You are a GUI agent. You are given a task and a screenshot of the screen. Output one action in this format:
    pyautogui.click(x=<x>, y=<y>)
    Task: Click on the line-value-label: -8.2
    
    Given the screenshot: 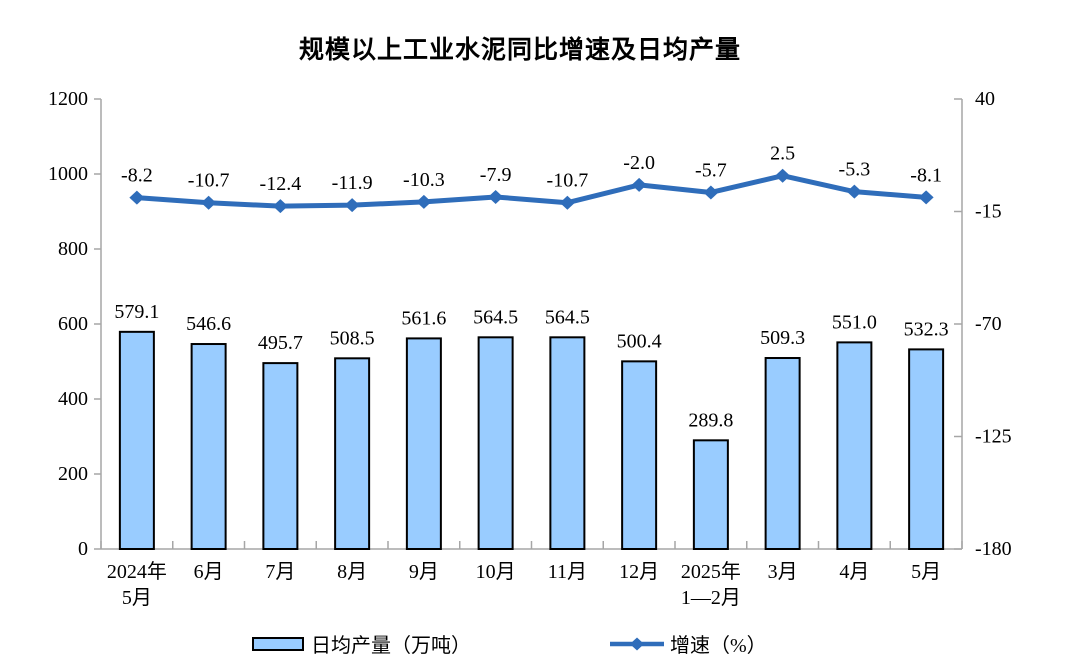 What is the action you would take?
    pyautogui.click(x=137, y=176)
    